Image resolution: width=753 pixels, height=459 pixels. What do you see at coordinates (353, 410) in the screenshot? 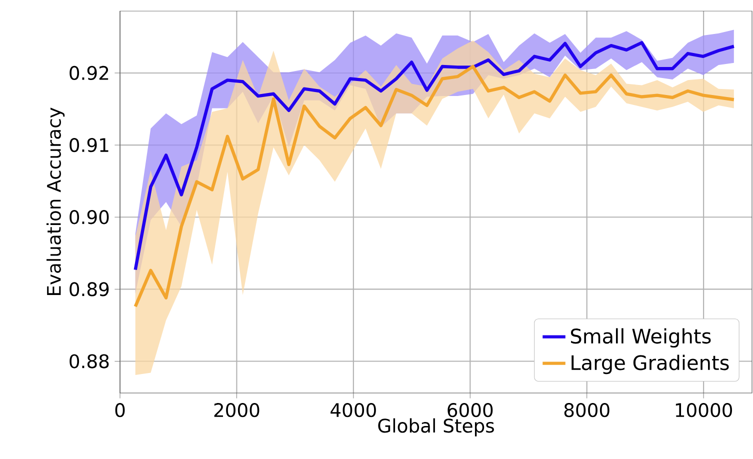
I see `x-tick-label: 4000` at bounding box center [353, 410].